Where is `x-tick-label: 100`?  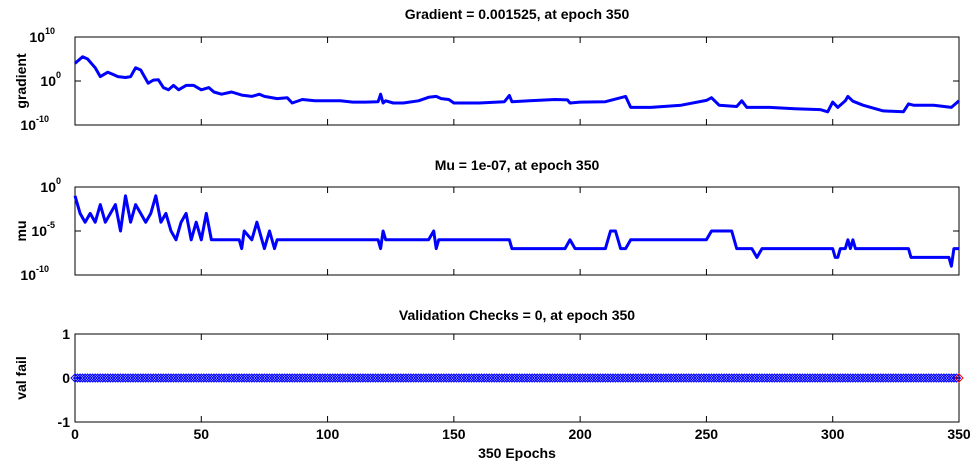
x-tick-label: 100 is located at coordinates (328, 434).